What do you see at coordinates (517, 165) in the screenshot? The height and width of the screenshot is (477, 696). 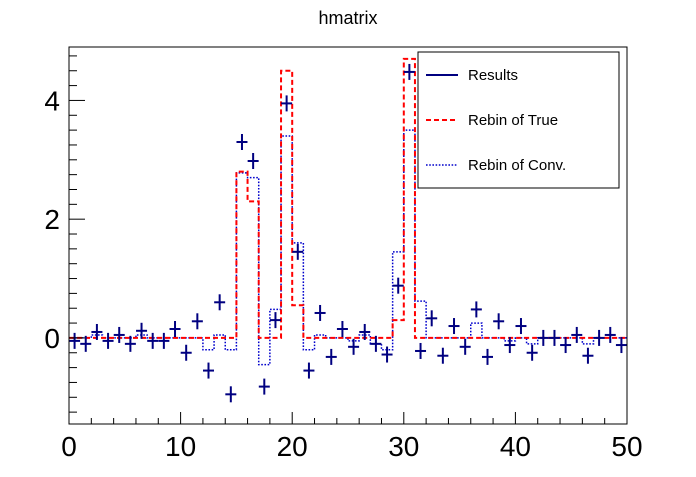 I see `legend-label-rebin-of-conv: Rebin of Conv.` at bounding box center [517, 165].